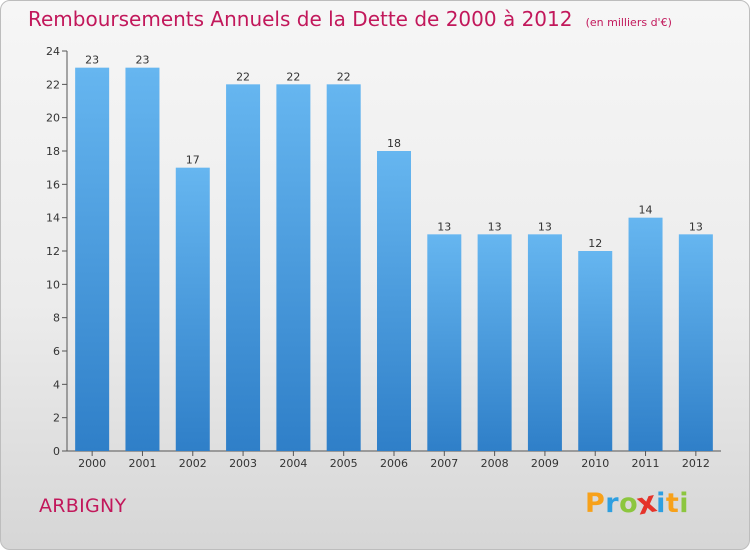  What do you see at coordinates (645, 334) in the screenshot?
I see `bar-2011` at bounding box center [645, 334].